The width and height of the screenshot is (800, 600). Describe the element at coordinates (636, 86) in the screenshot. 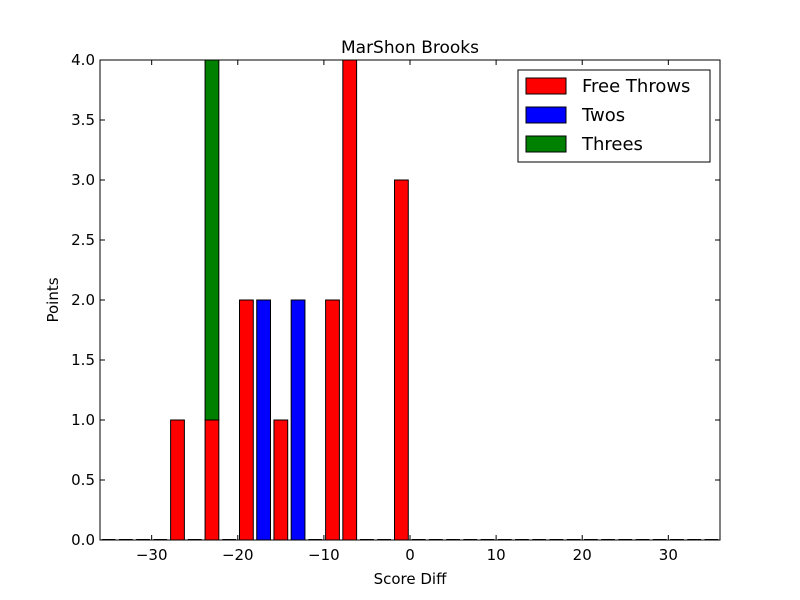

I see `legend-label-0: Free Throws` at that location.